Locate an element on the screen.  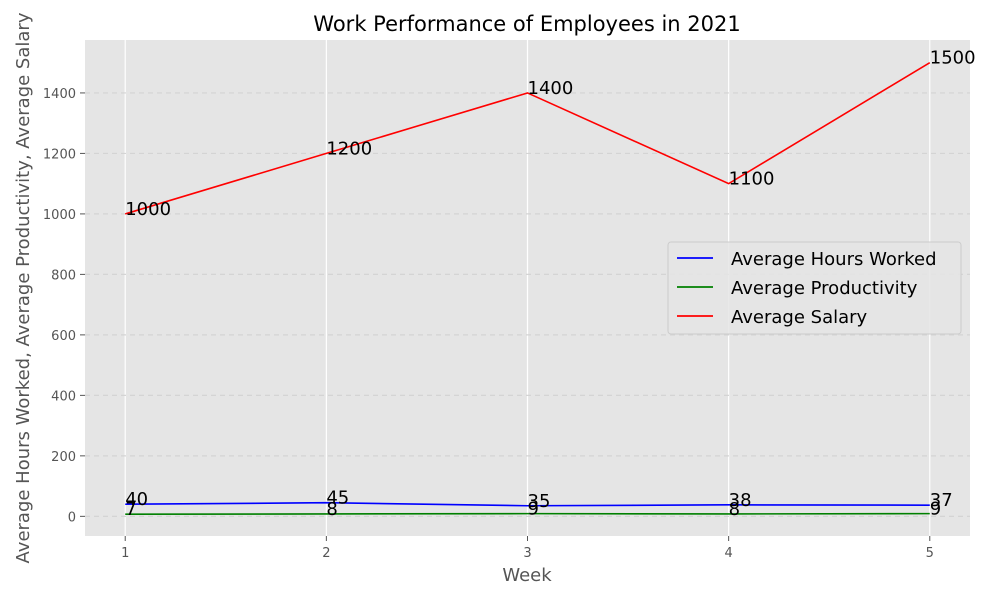
y-tick-label: 1000 is located at coordinates (59, 215).